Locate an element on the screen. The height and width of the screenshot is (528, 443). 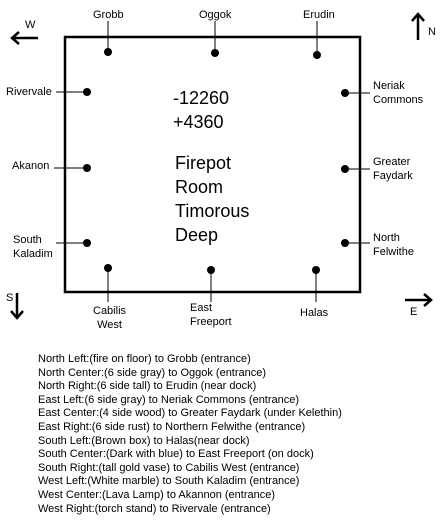
portal-east-right is located at coordinates (345, 243).